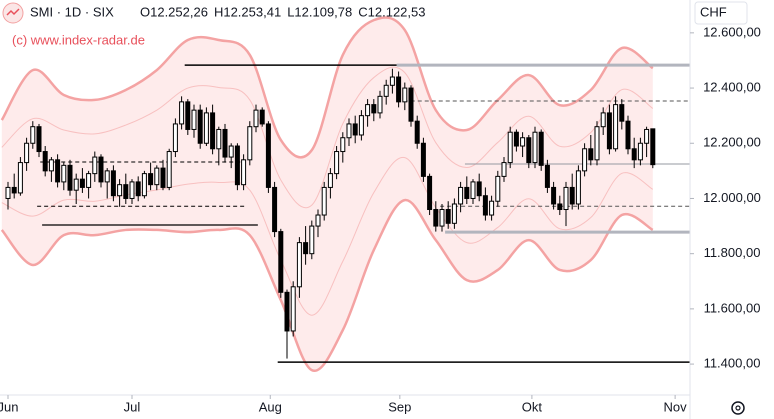 This screenshot has height=419, width=774. Describe the element at coordinates (732, 363) in the screenshot. I see `y-tick-label: 11.400,00` at that location.